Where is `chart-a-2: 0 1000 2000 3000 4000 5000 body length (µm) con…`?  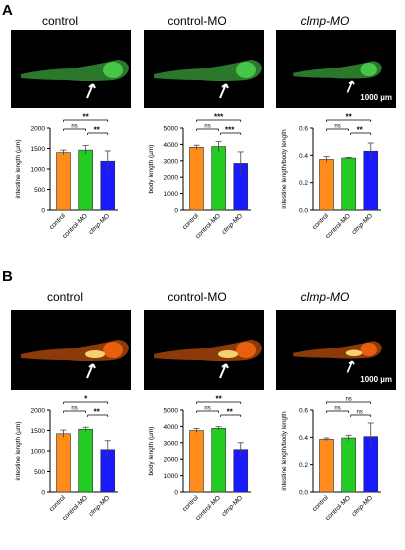 chart-a-2: 0 1000 2000 3000 4000 5000 body length (µm) con… is located at coordinates (199, 176).